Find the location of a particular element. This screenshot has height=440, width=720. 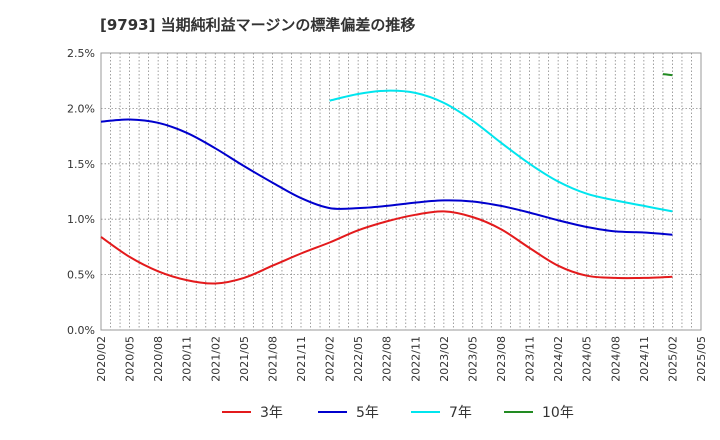

legend-layer: 3年 5年 7年 10年 is located at coordinates (398, 413).